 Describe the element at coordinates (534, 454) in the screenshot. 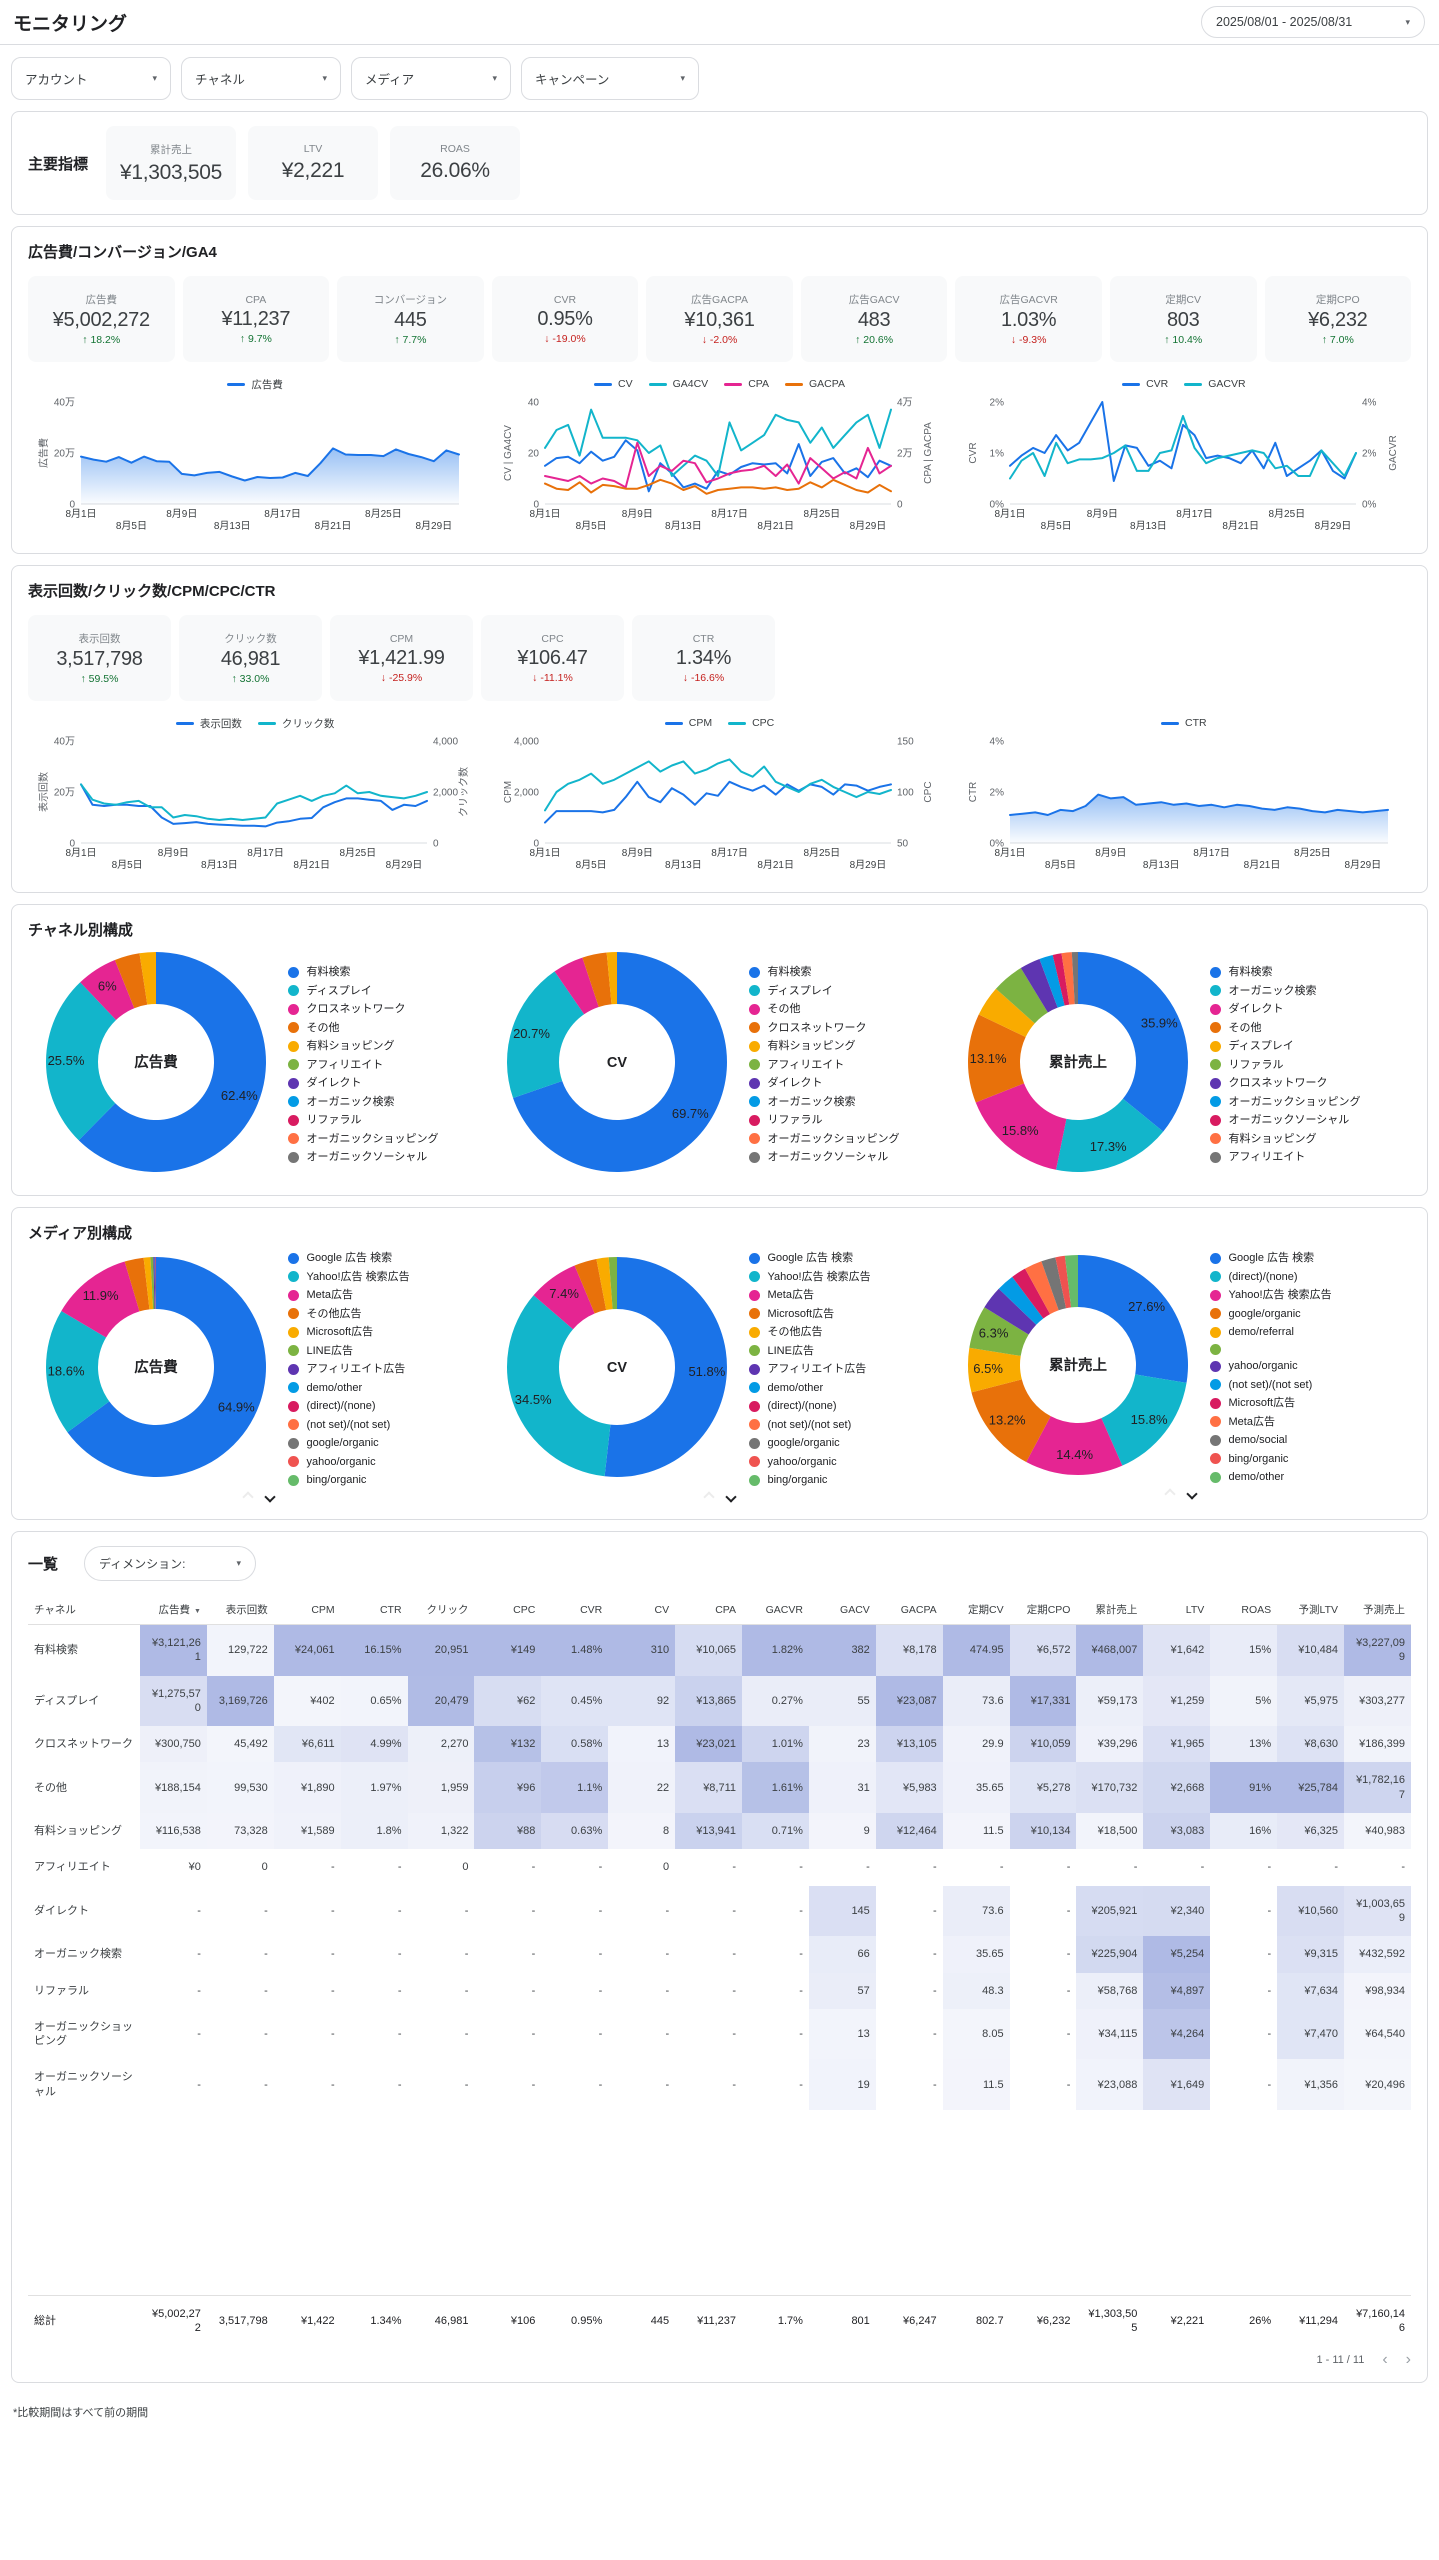

I see `svg-text: 20` at that location.